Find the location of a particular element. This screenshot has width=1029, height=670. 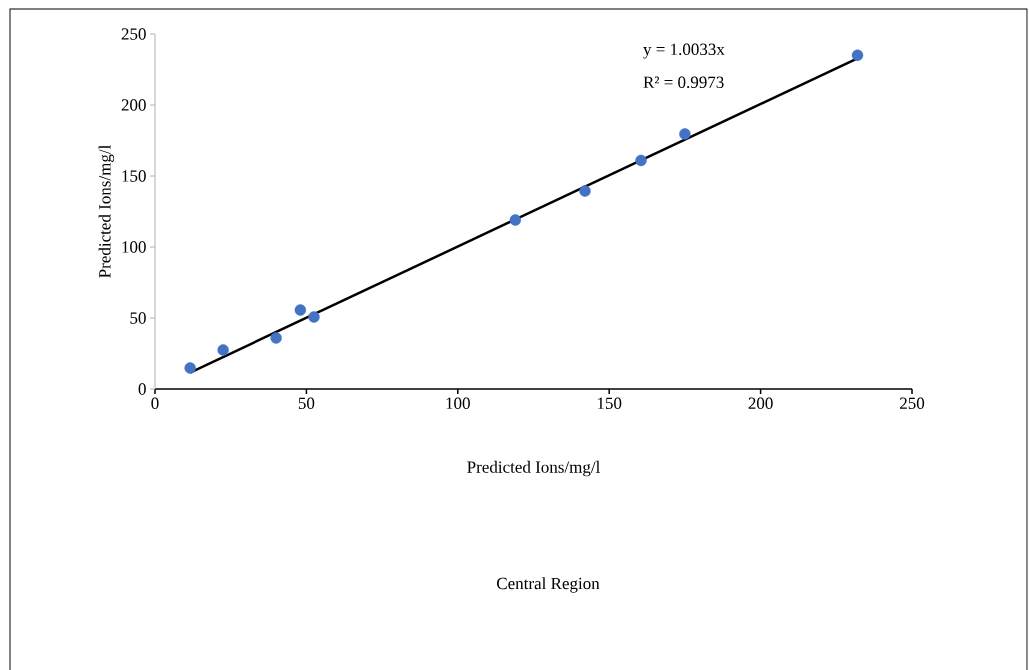

y-tick-label: 150 is located at coordinates (134, 176).